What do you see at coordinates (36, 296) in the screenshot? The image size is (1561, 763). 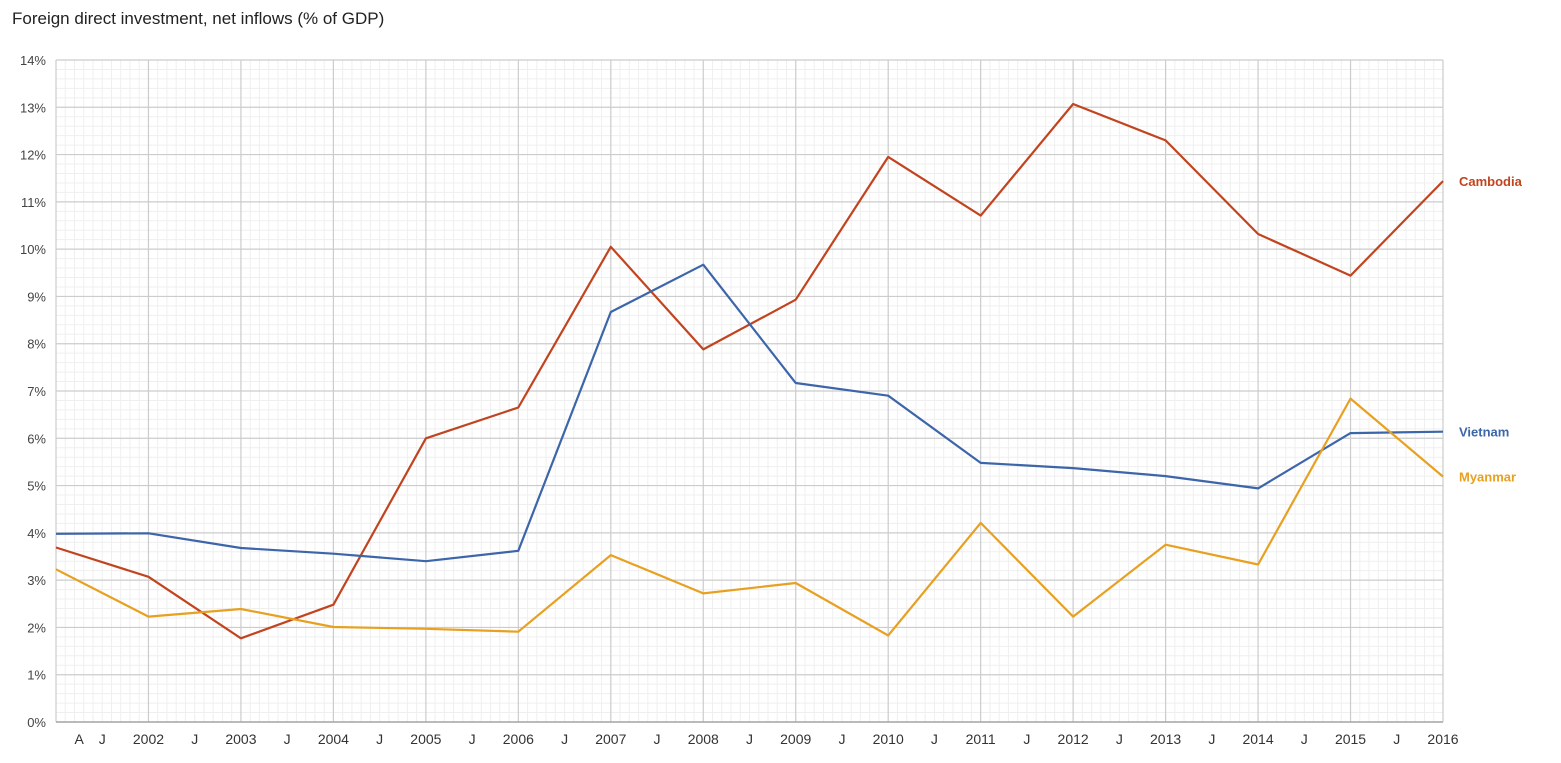 I see `y-tick-label: 9%` at bounding box center [36, 296].